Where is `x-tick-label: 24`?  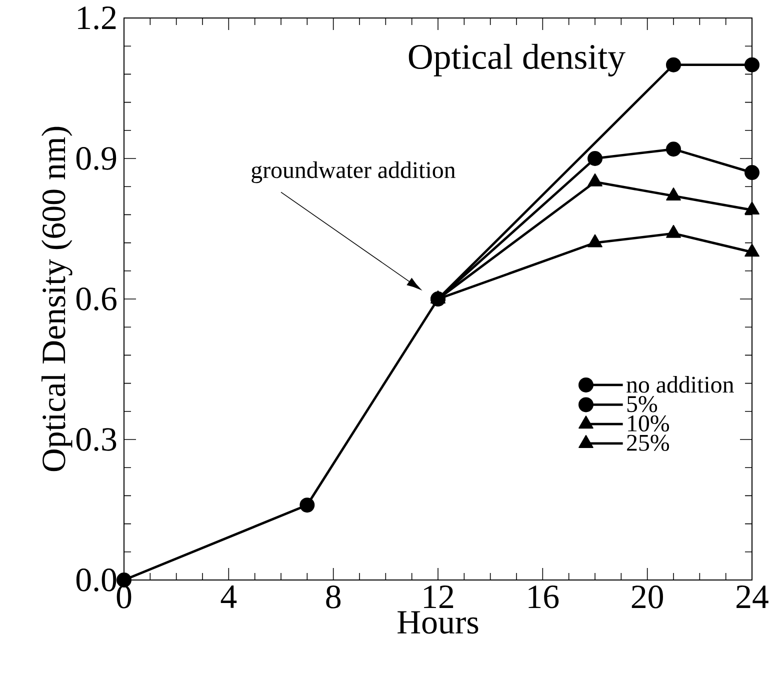 x-tick-label: 24 is located at coordinates (752, 597).